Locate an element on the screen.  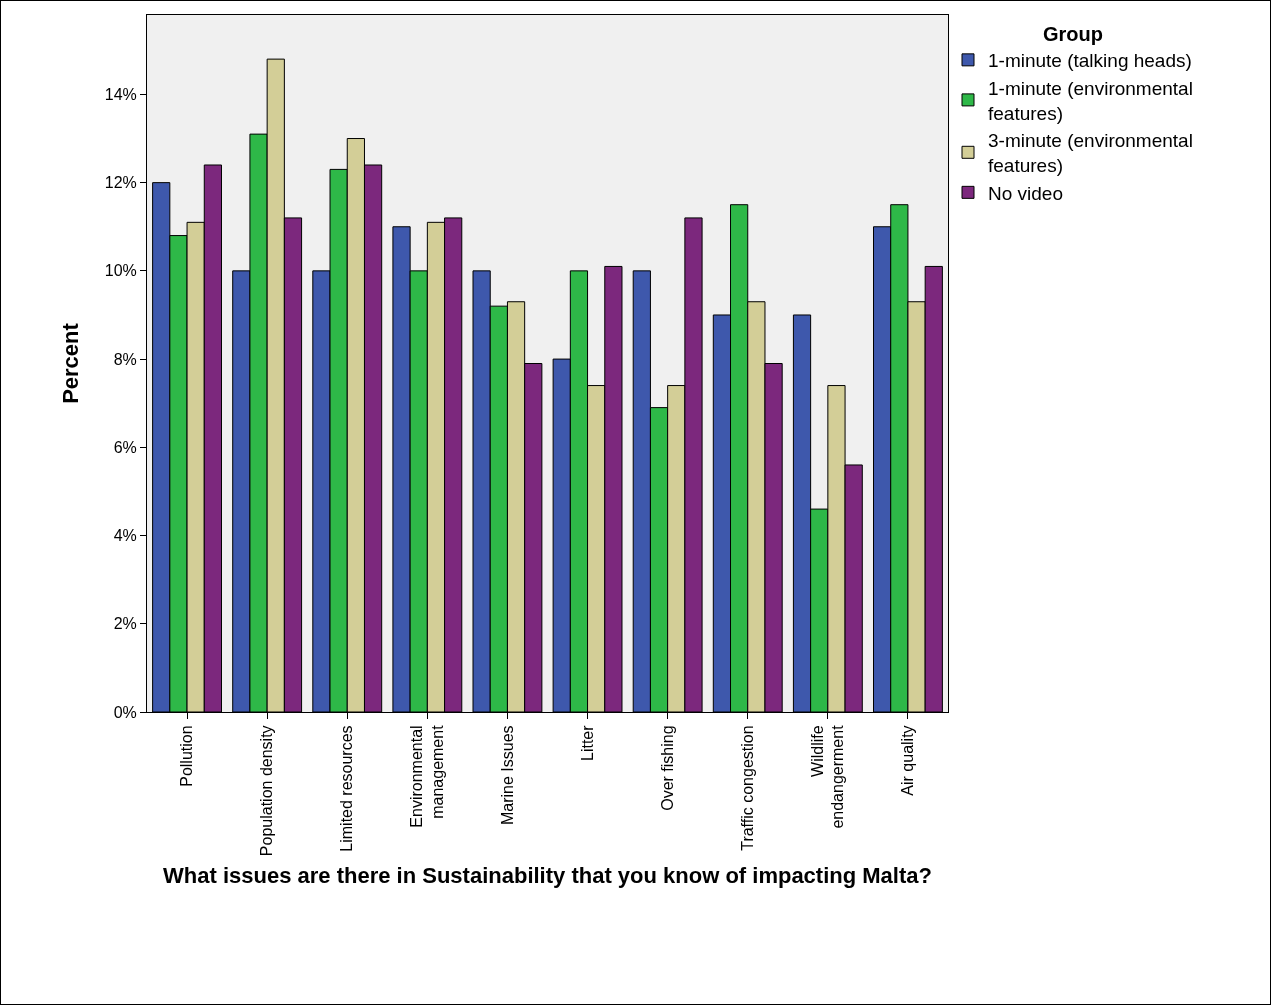
legend-label: 1-minute (environmental features) is located at coordinates (1090, 100).